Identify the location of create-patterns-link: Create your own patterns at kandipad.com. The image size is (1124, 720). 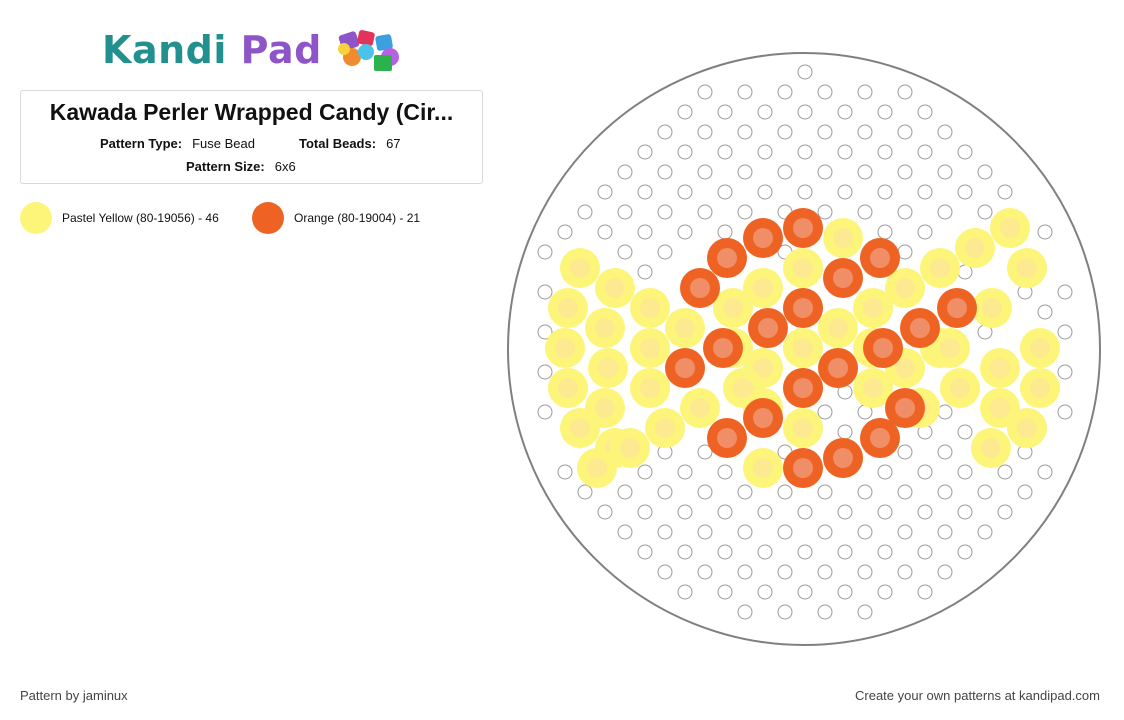
(977, 695).